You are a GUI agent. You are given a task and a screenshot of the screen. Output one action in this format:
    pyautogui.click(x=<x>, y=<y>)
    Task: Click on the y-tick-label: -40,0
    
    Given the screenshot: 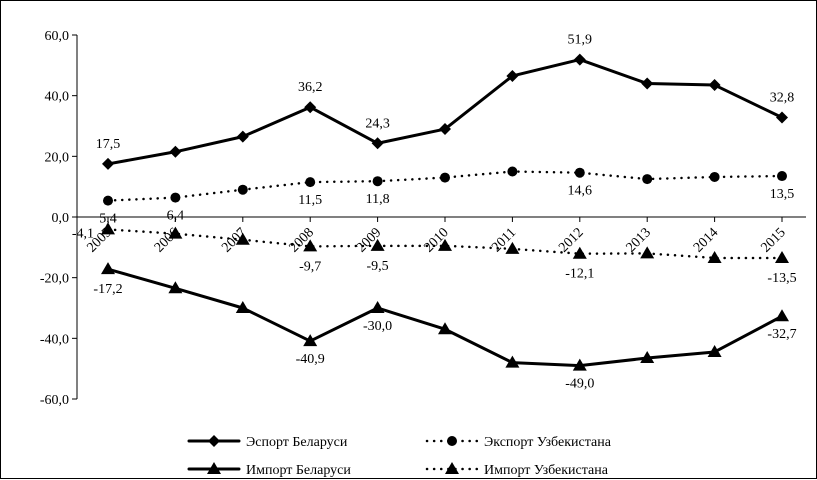 What is the action you would take?
    pyautogui.click(x=54, y=339)
    